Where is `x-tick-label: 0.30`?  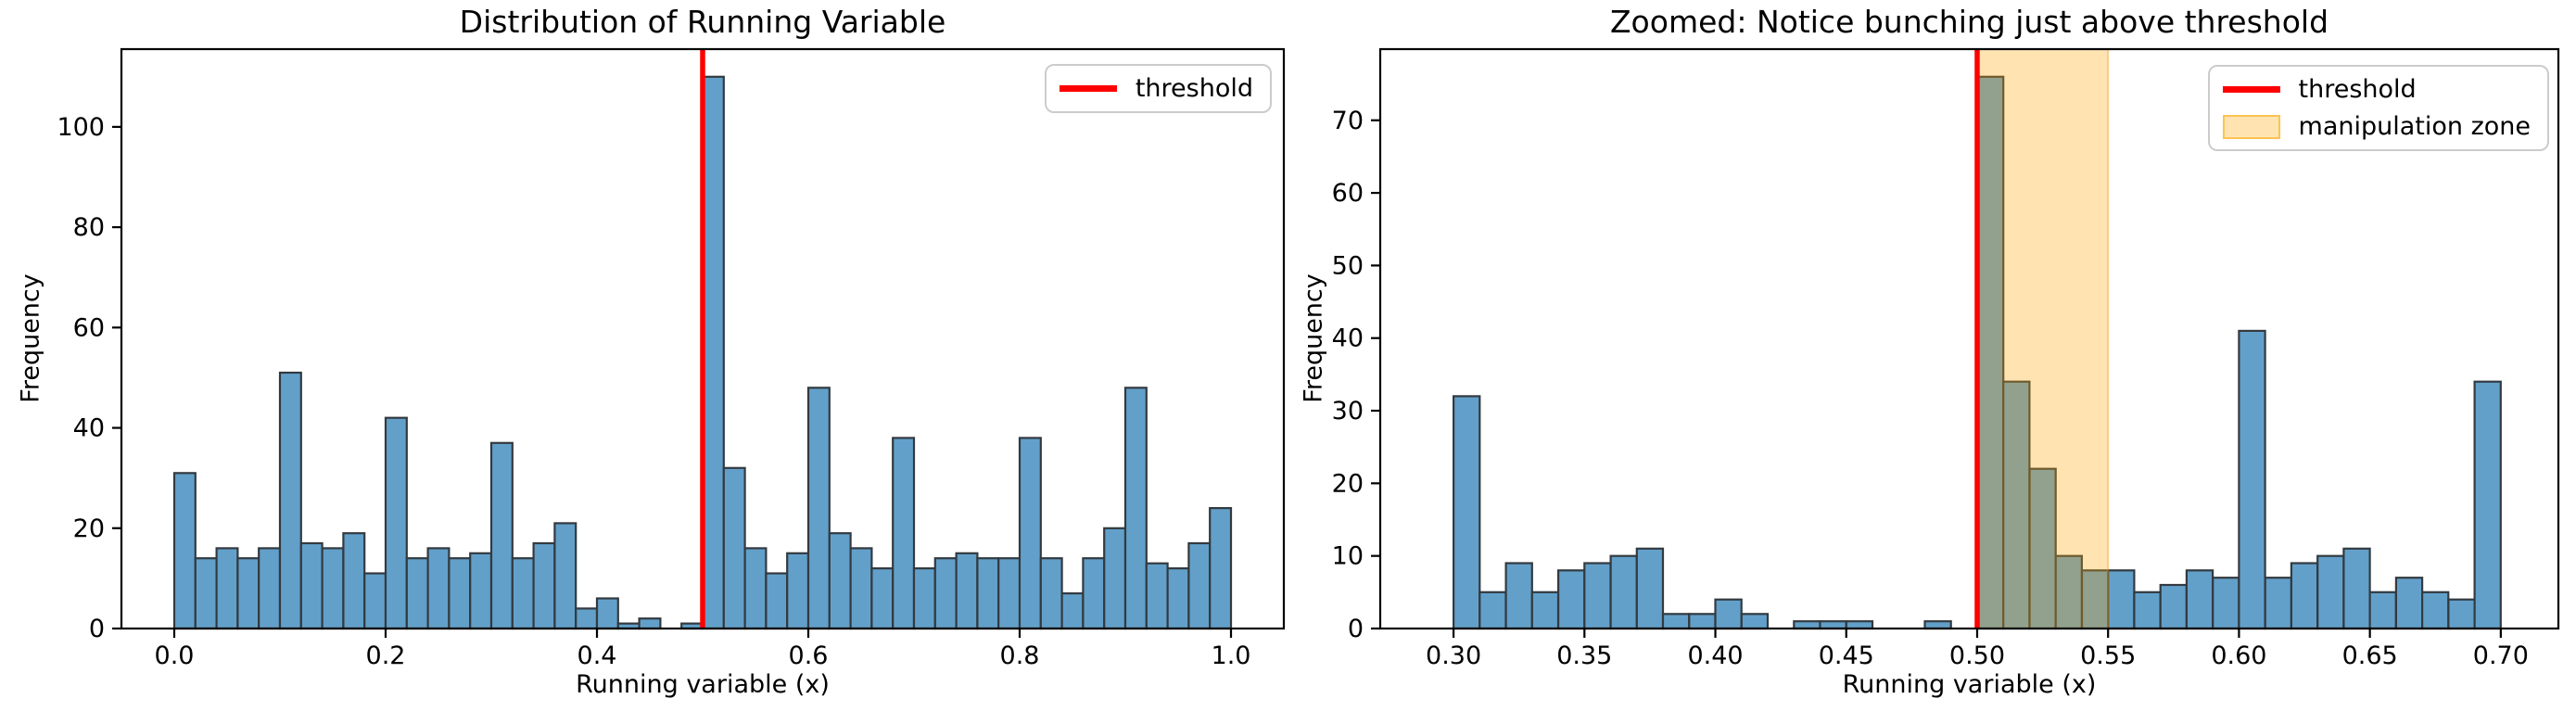
x-tick-label: 0.30 is located at coordinates (1453, 656).